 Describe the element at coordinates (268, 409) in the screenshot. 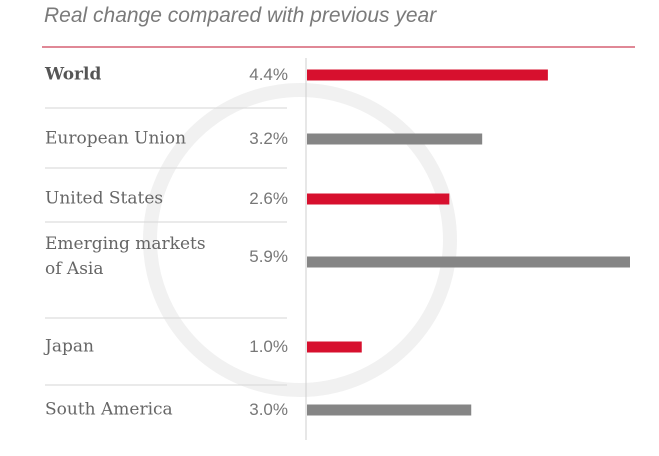

I see `value-label: 3.0%` at that location.